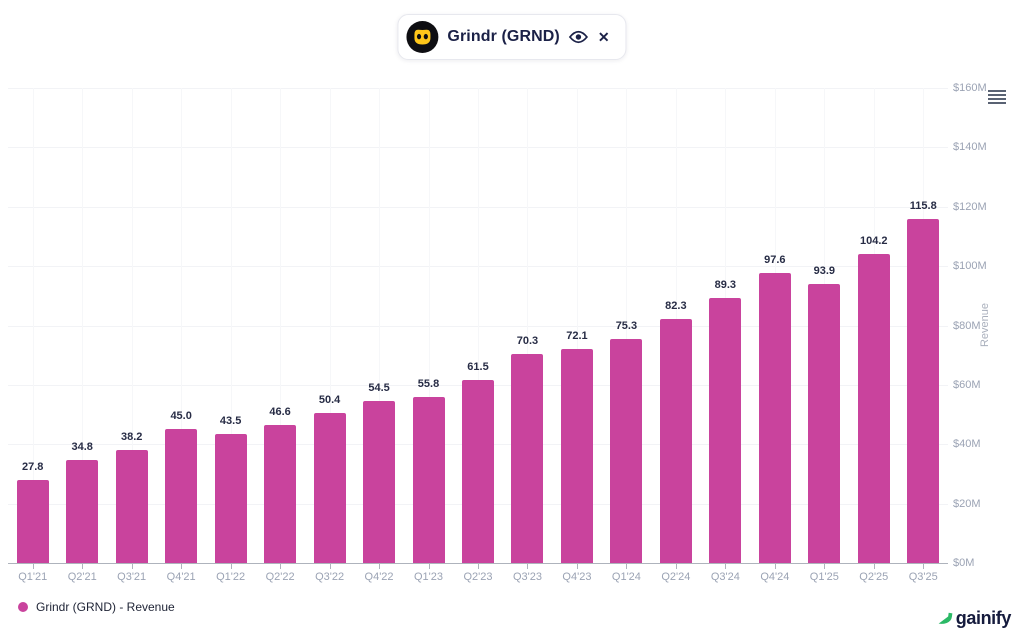  What do you see at coordinates (824, 577) in the screenshot?
I see `x-axis-tick-label: Q1'25` at bounding box center [824, 577].